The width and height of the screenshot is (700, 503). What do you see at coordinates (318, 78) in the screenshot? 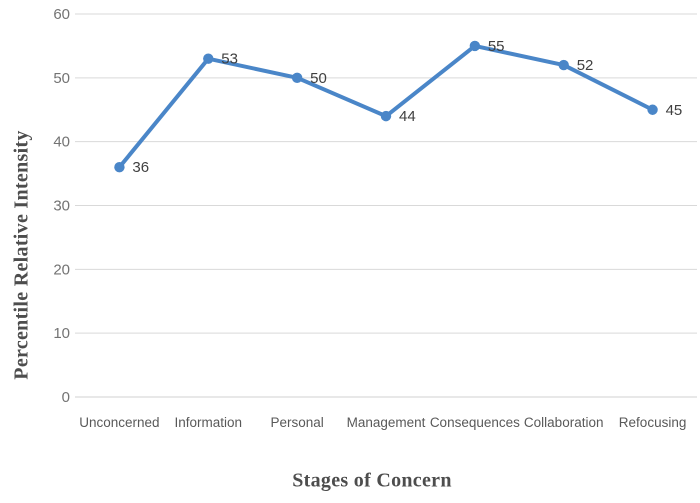
I see `data-point-label: 50` at bounding box center [318, 78].